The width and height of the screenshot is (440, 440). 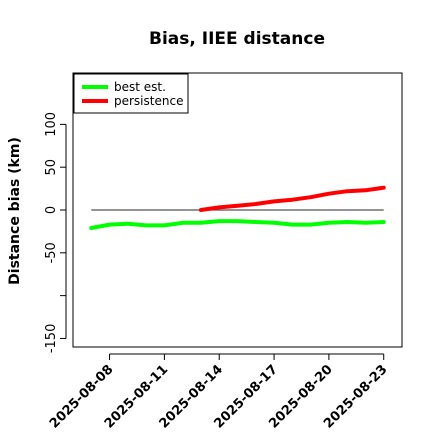 What do you see at coordinates (15, 211) in the screenshot?
I see `y-axis-label: Distance bias (km)` at bounding box center [15, 211].